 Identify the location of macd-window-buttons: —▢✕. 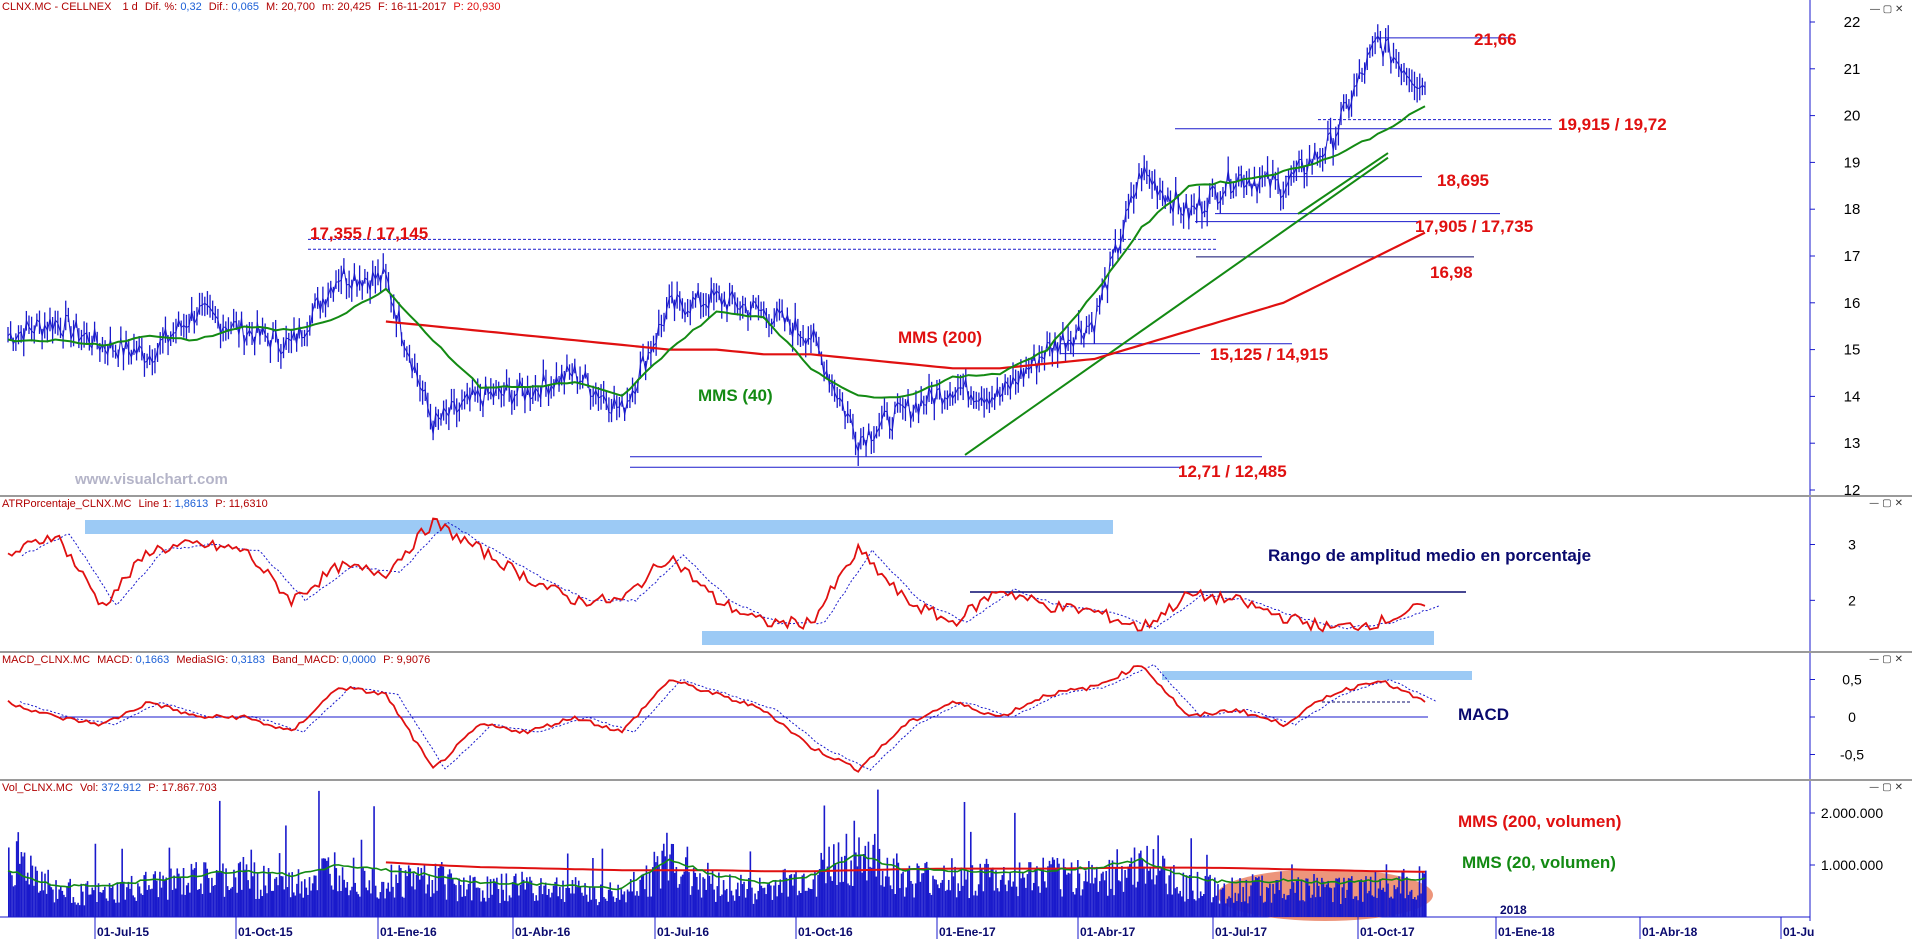
(1887, 659).